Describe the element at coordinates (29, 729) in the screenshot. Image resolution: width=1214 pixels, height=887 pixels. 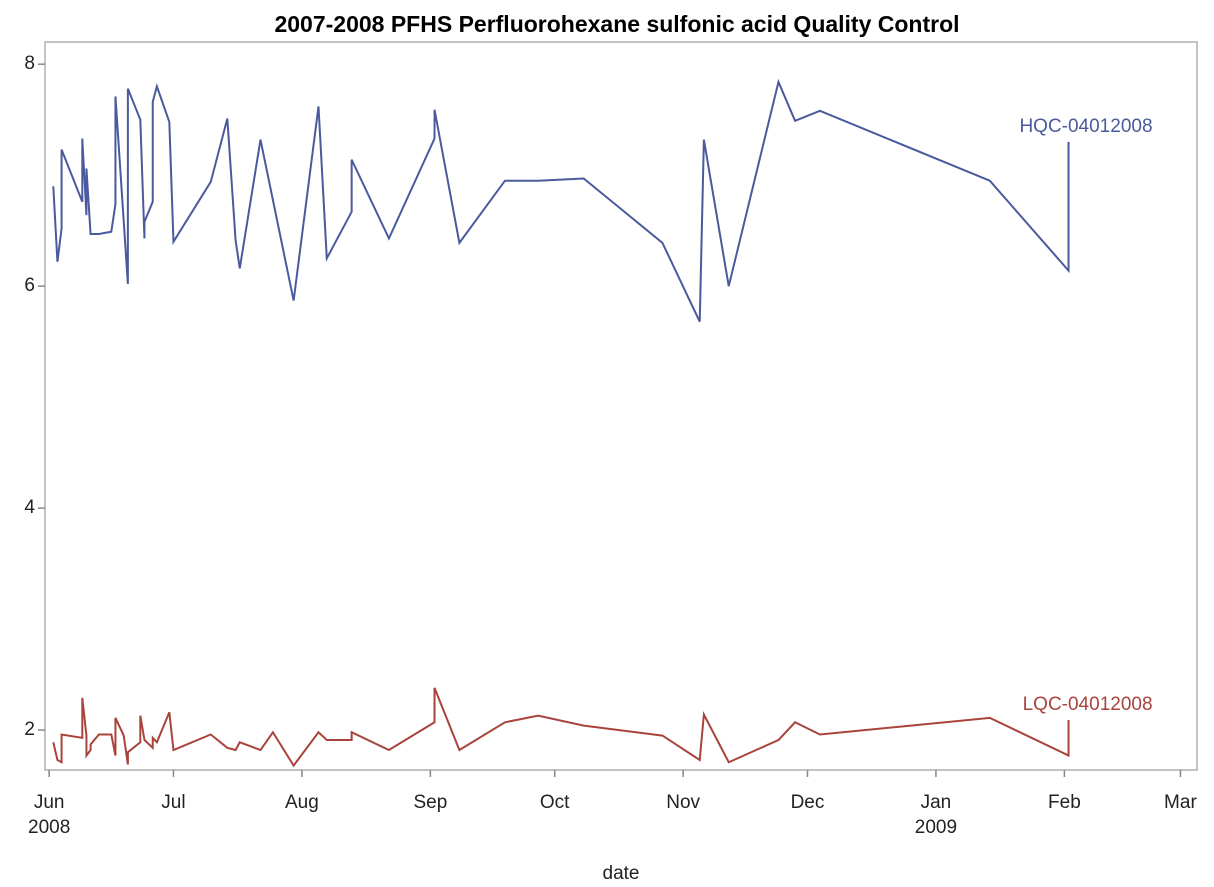
I see `y-tick-label: 2` at that location.